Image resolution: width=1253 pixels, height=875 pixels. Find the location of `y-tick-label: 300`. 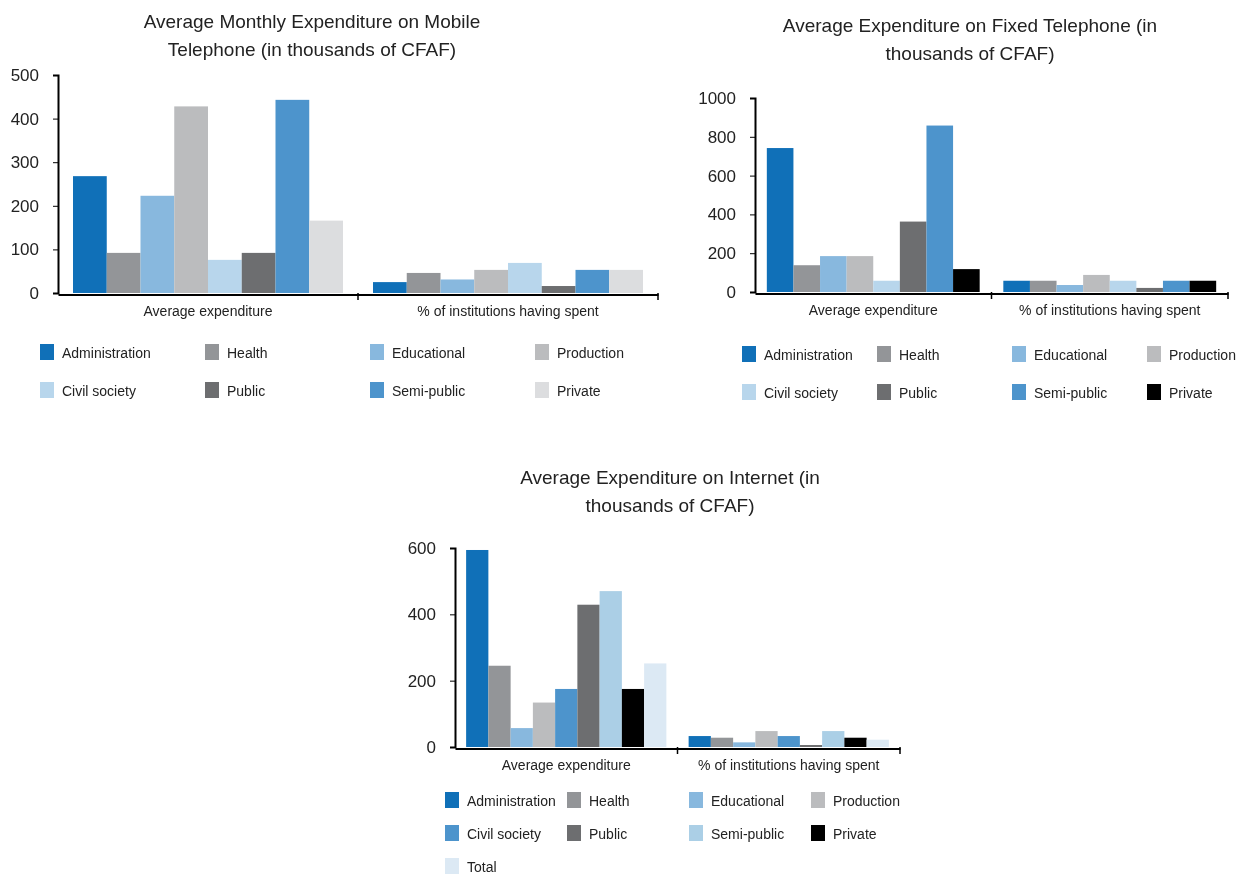

y-tick-label: 300 is located at coordinates (24, 163).